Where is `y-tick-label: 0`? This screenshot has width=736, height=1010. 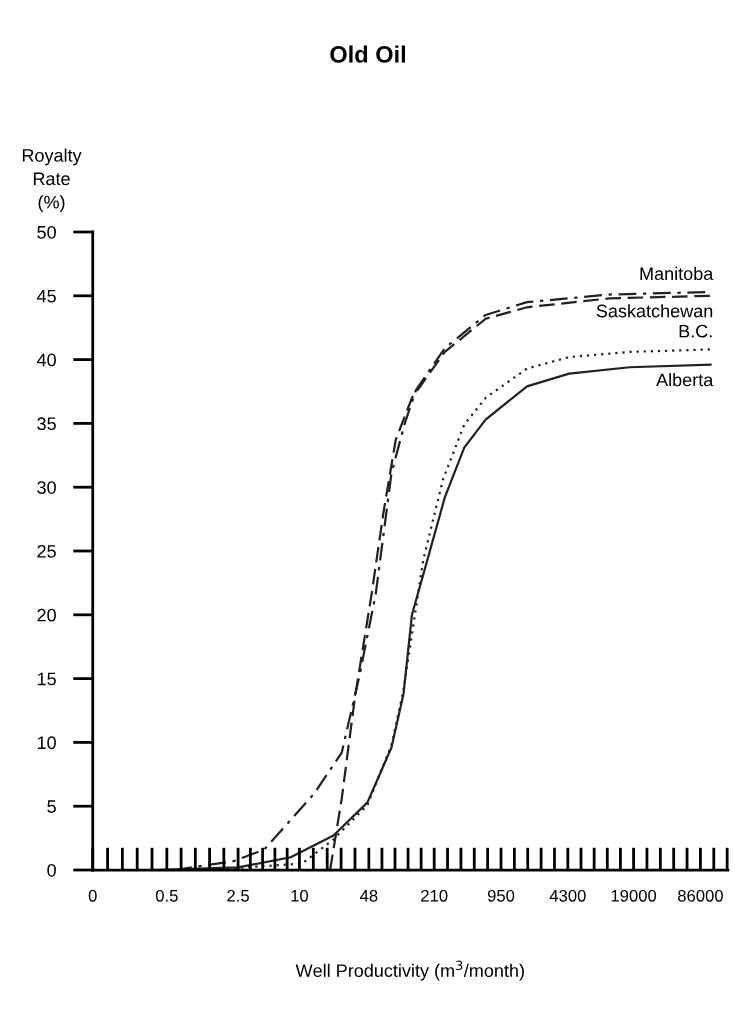 y-tick-label: 0 is located at coordinates (51, 870).